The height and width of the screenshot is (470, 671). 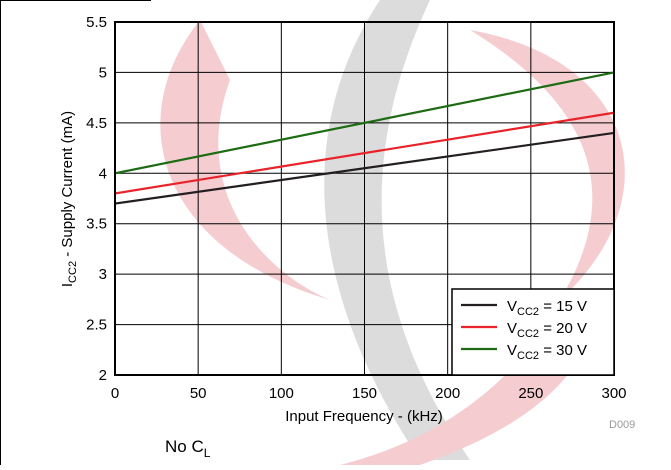 I want to click on legend-label-3: VCC2 = 30 V, so click(x=547, y=352).